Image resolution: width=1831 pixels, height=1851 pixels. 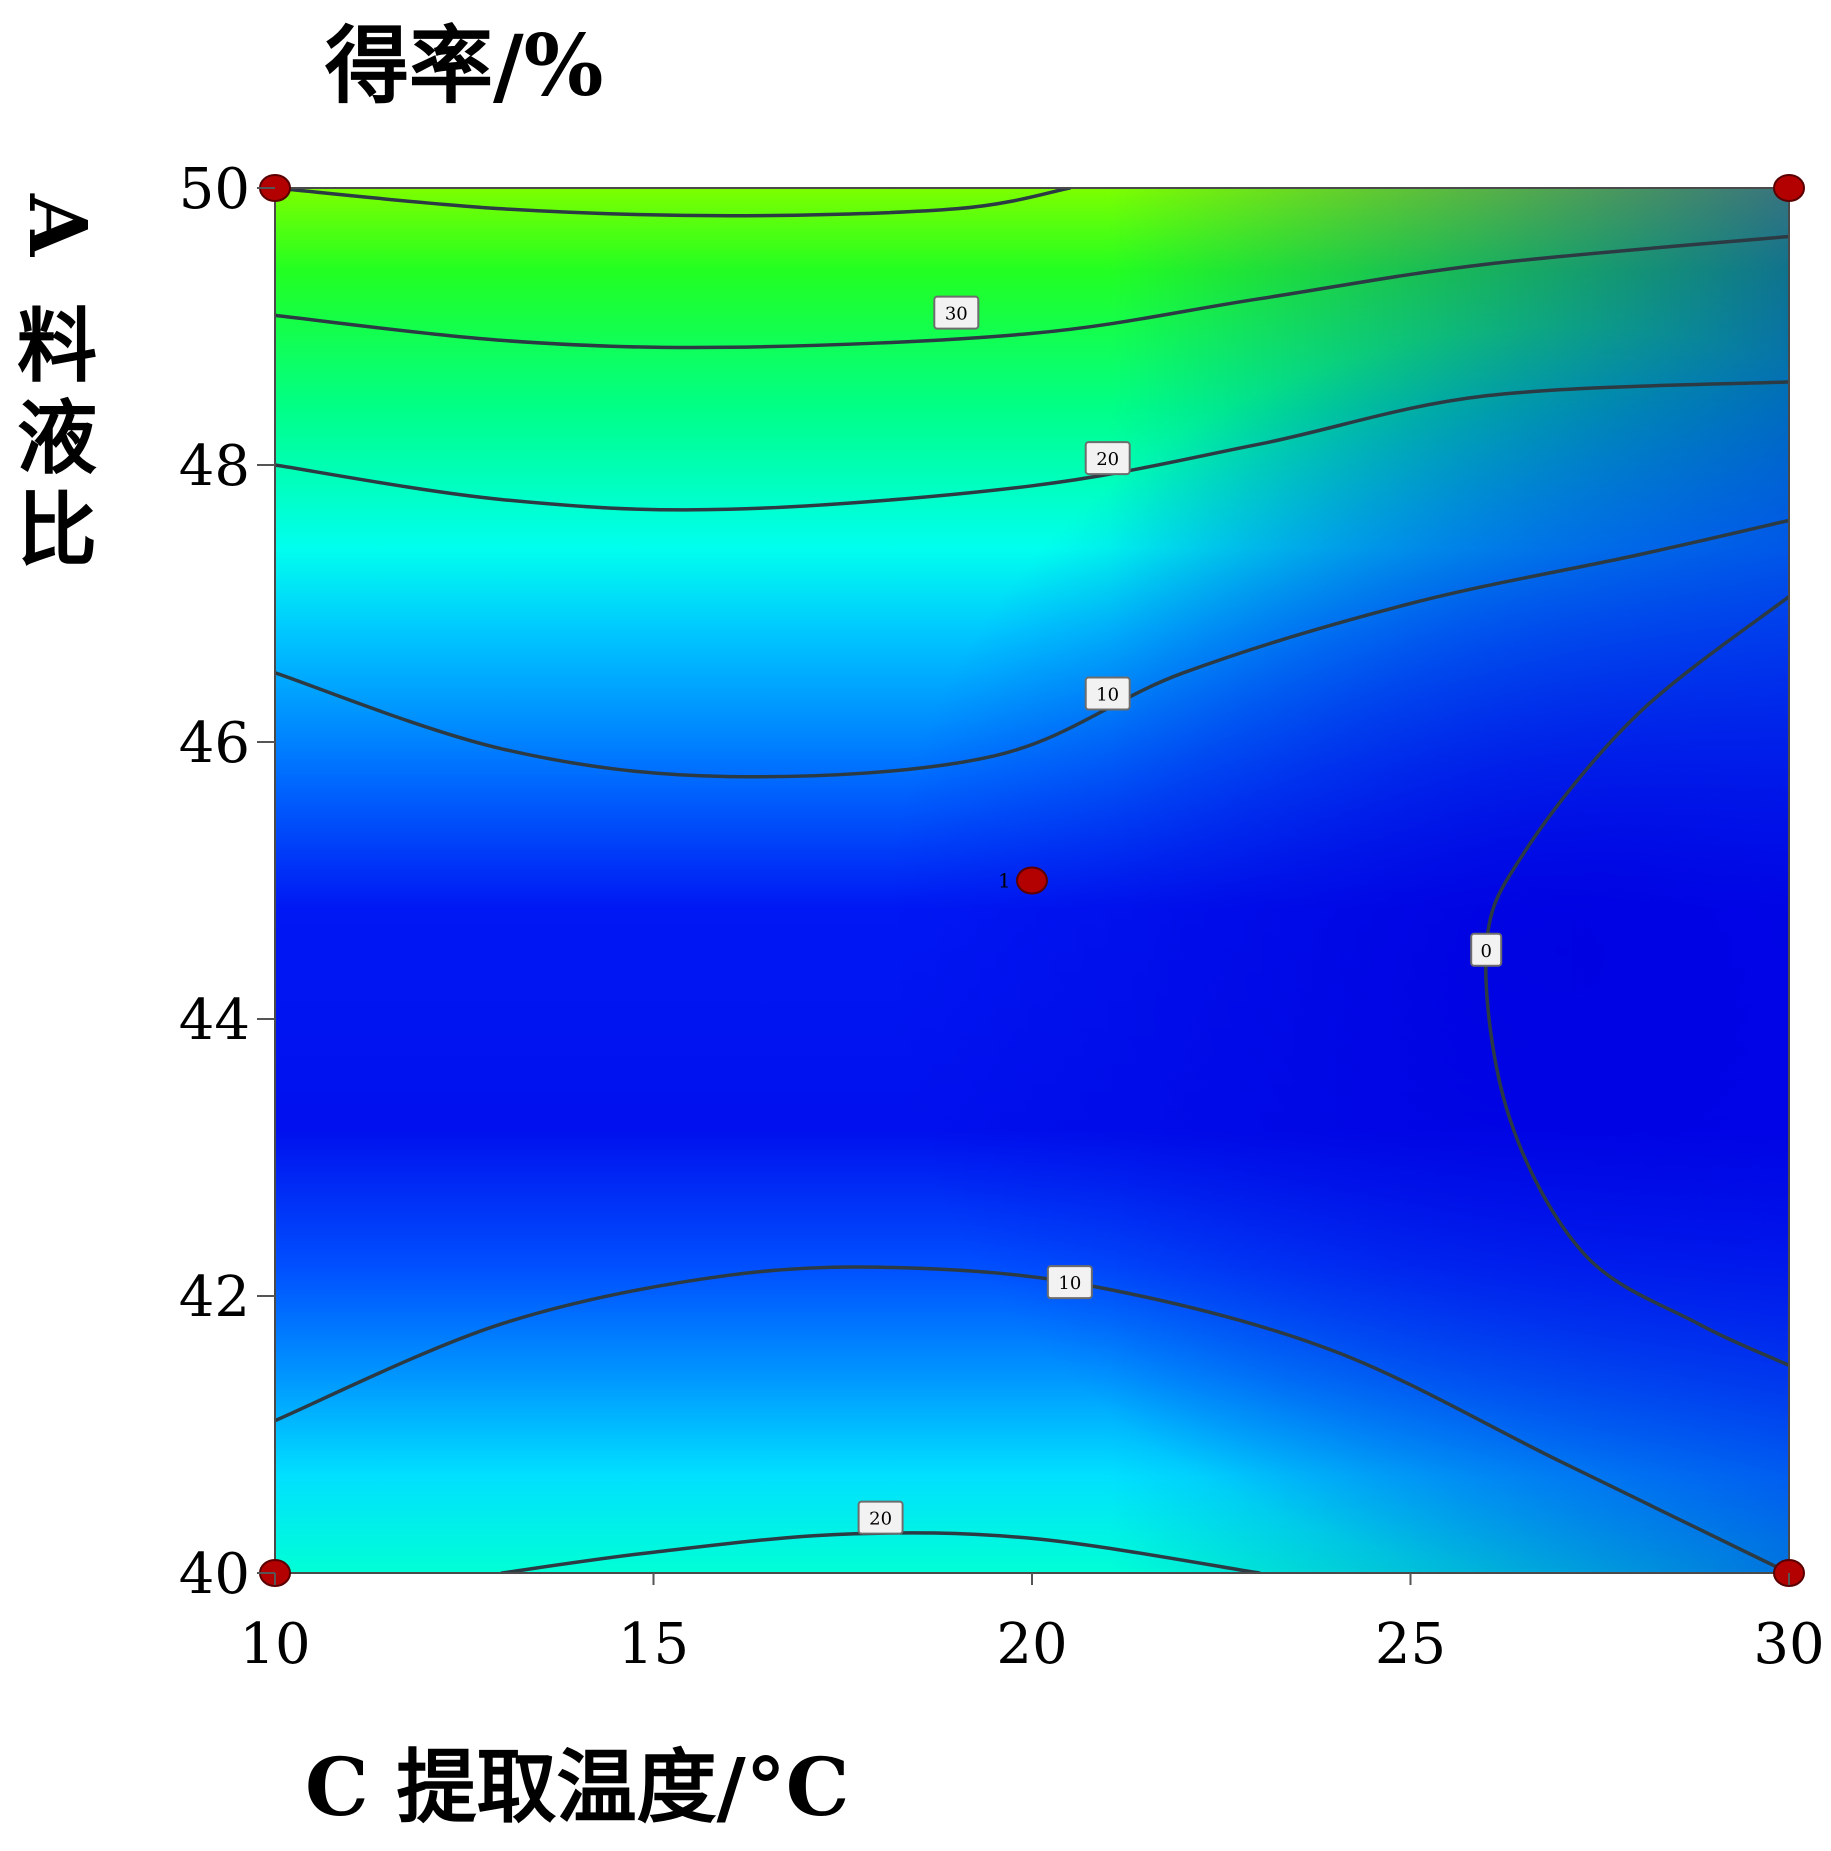 I want to click on x-tick-label: 30, so click(x=1788, y=1644).